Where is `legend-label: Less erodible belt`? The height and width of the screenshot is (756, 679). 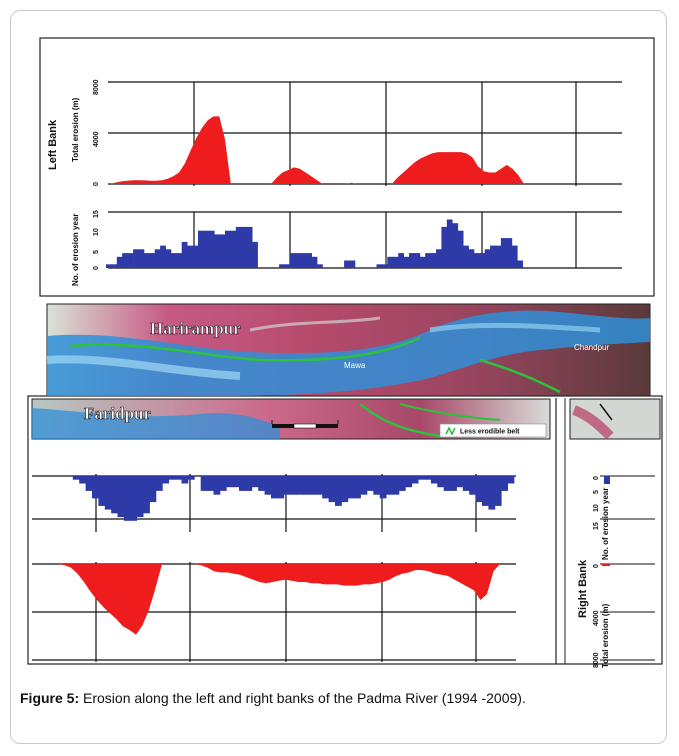 legend-label: Less erodible belt is located at coordinates (490, 432).